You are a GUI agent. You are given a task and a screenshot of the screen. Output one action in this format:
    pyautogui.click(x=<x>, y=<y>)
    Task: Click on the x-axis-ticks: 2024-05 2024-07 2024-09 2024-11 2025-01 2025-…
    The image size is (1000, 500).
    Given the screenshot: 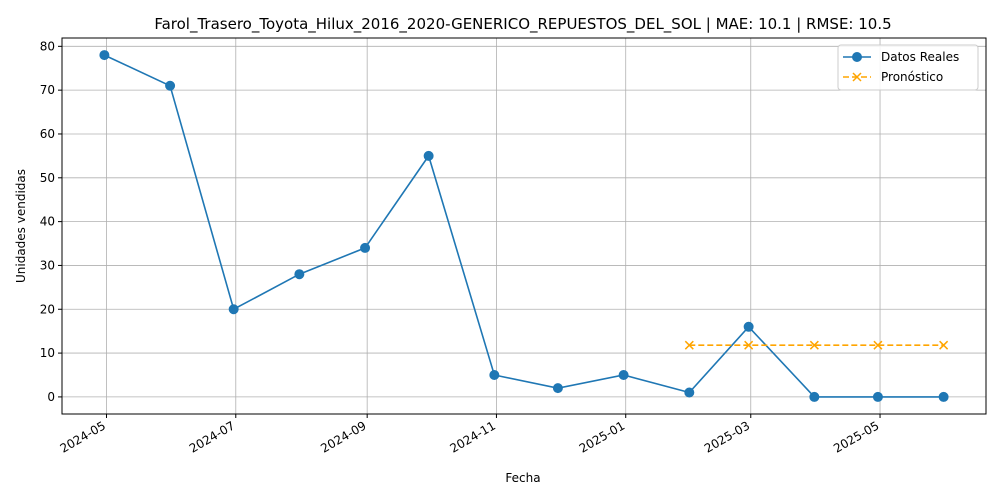 What is the action you would take?
    pyautogui.click(x=470, y=435)
    